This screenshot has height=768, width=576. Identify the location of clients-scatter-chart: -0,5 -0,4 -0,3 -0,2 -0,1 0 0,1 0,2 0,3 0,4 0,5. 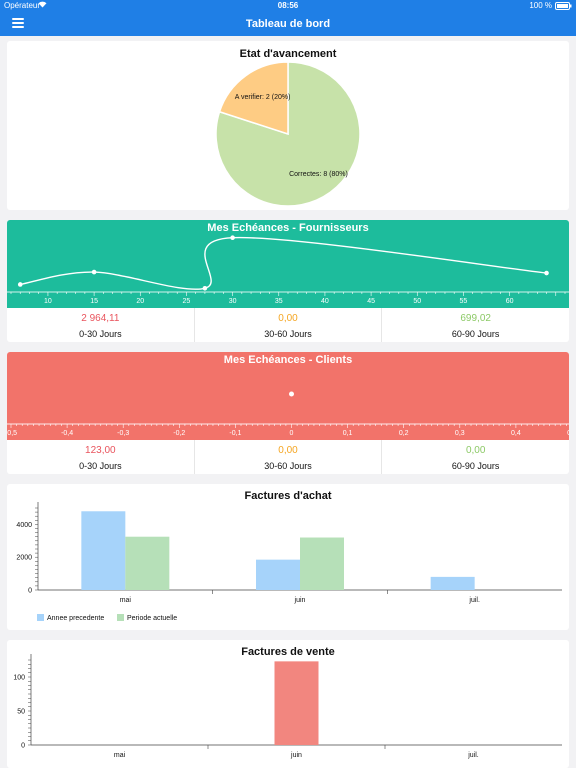
(288, 414).